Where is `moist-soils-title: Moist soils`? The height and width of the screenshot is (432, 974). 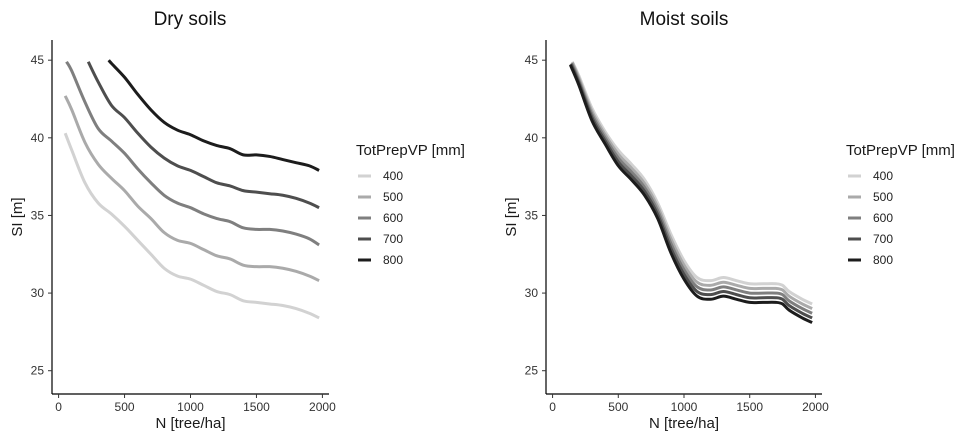 moist-soils-title: Moist soils is located at coordinates (684, 19).